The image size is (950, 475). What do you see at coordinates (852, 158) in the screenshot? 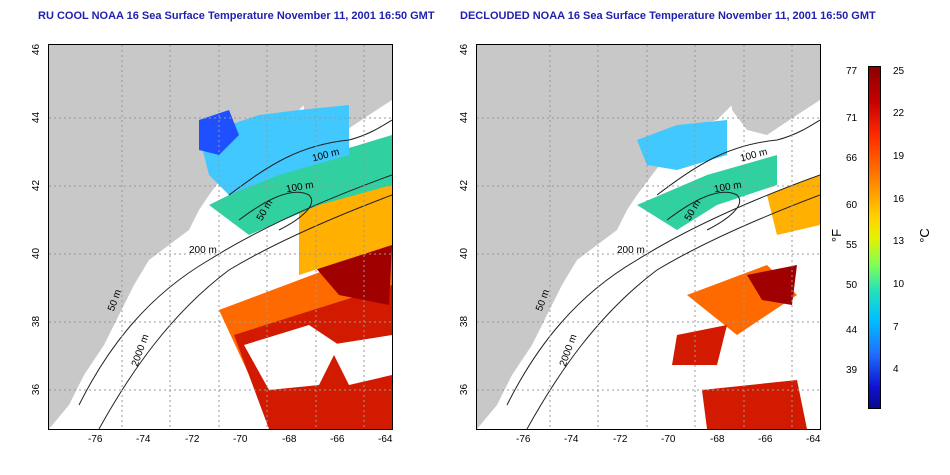
I see `f-tick-label: 66` at bounding box center [852, 158].